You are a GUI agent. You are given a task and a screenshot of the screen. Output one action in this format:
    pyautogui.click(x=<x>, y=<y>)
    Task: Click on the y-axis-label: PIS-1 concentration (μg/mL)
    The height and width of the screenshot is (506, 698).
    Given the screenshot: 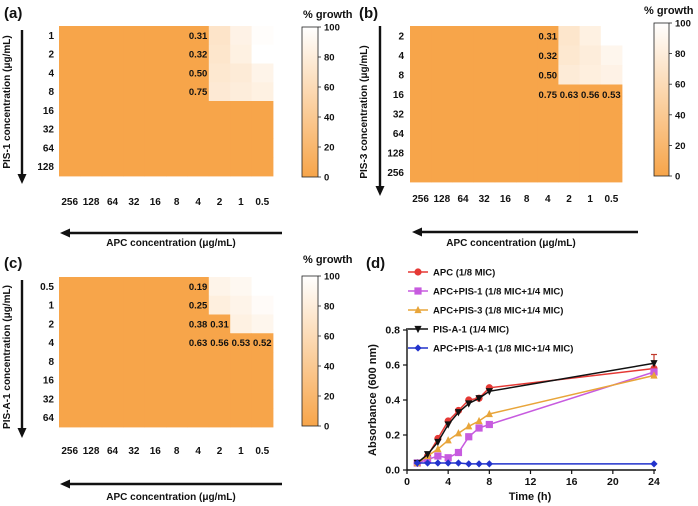 What is the action you would take?
    pyautogui.click(x=7, y=101)
    